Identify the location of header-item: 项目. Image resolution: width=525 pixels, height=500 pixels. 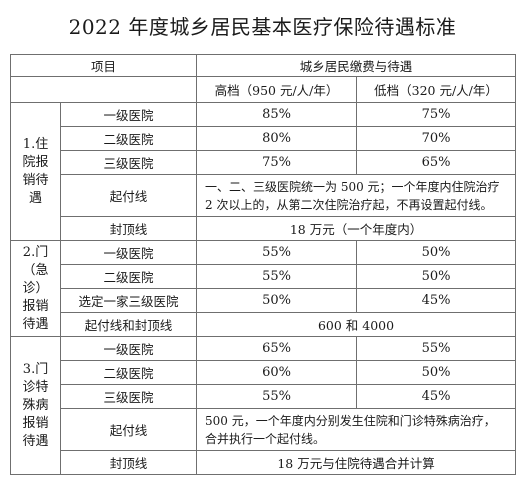
(103, 65).